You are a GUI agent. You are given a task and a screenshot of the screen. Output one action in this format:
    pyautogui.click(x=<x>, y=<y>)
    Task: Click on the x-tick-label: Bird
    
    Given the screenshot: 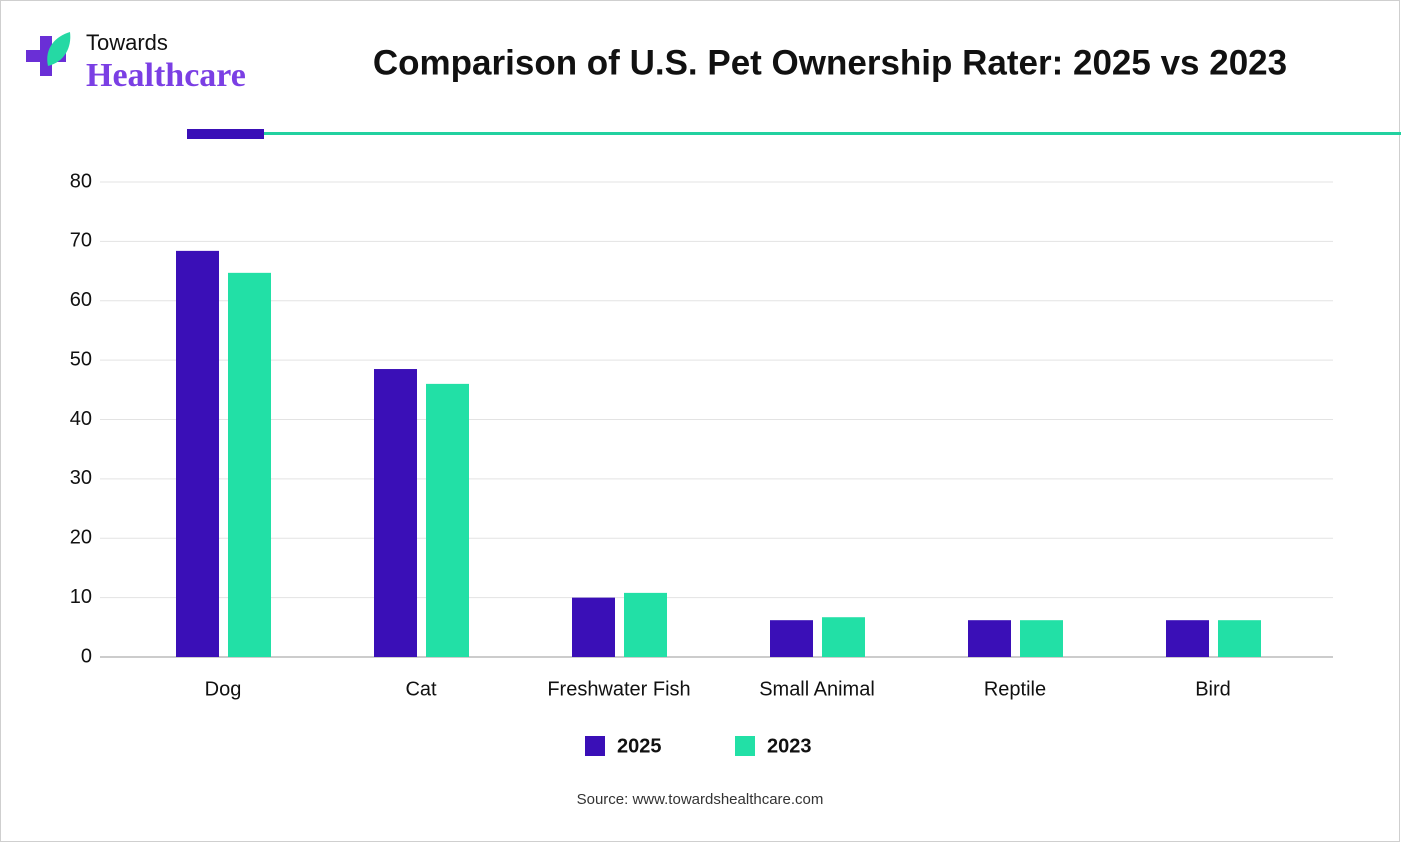 What is the action you would take?
    pyautogui.click(x=1213, y=689)
    